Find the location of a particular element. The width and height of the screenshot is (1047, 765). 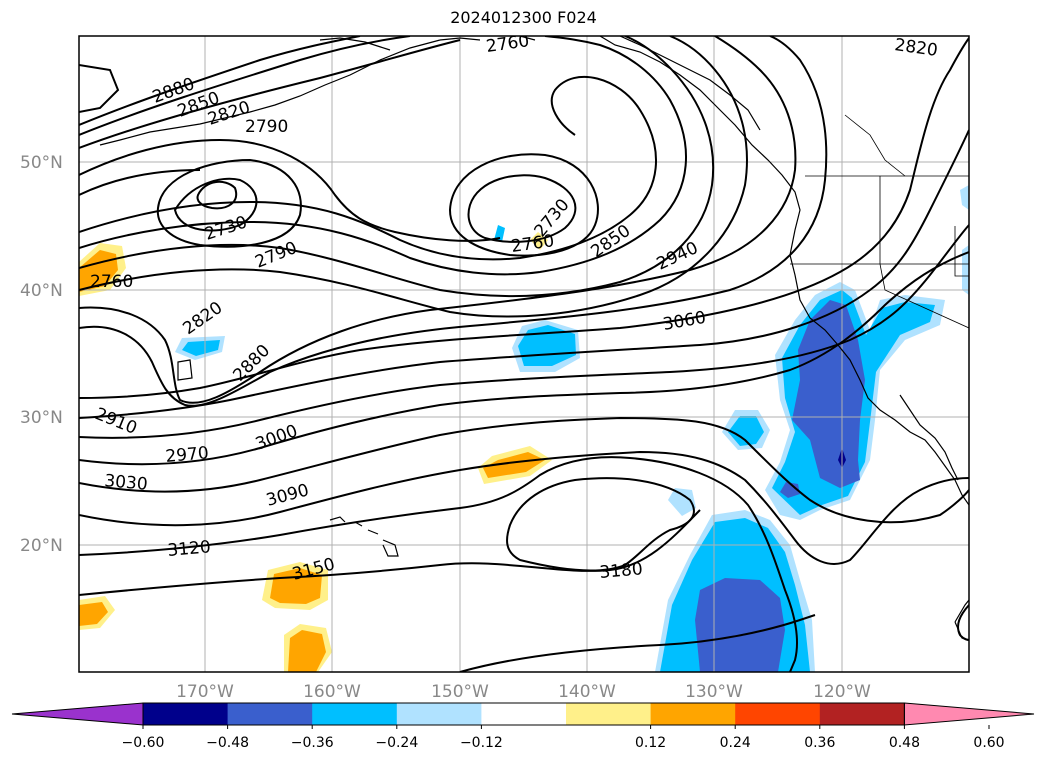

colorbar-tick-label: 0.24 is located at coordinates (735, 743).